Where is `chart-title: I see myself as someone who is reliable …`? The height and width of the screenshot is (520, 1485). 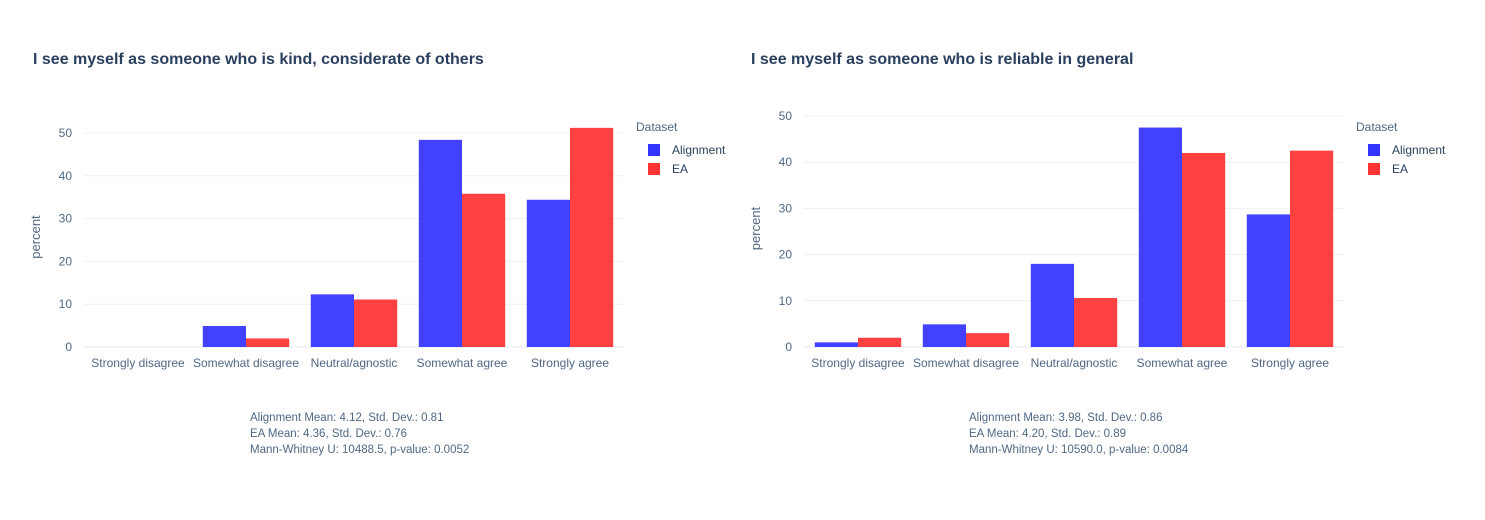 chart-title: I see myself as someone who is reliable … is located at coordinates (942, 59).